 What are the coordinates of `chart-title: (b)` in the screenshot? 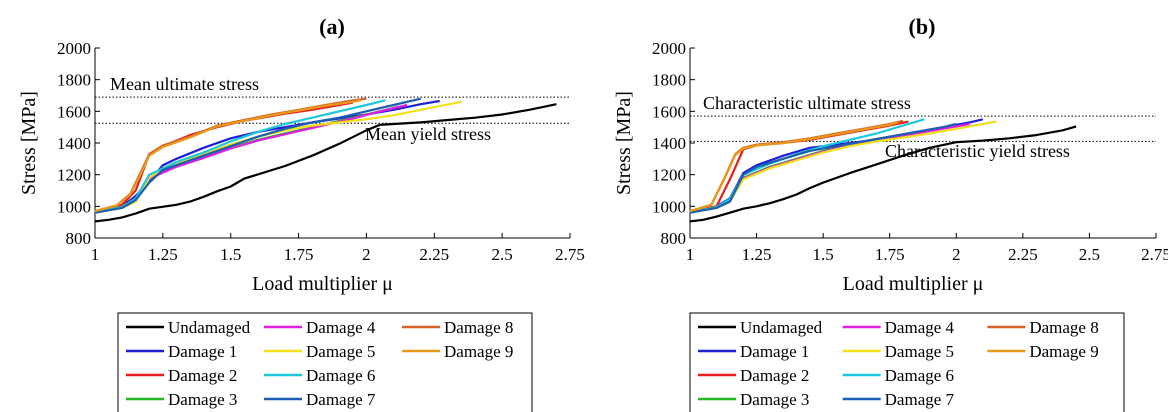 It's located at (922, 26).